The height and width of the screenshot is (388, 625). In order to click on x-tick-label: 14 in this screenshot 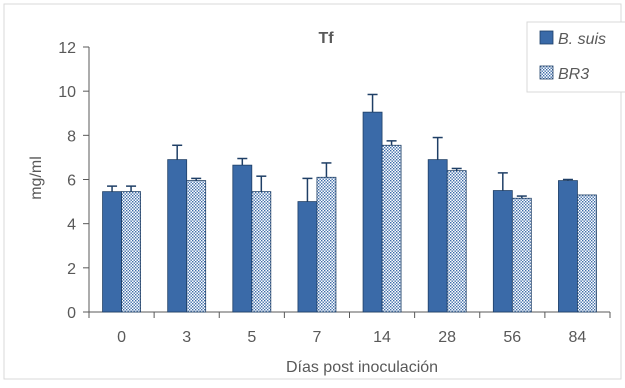, I will do `click(382, 337)`.